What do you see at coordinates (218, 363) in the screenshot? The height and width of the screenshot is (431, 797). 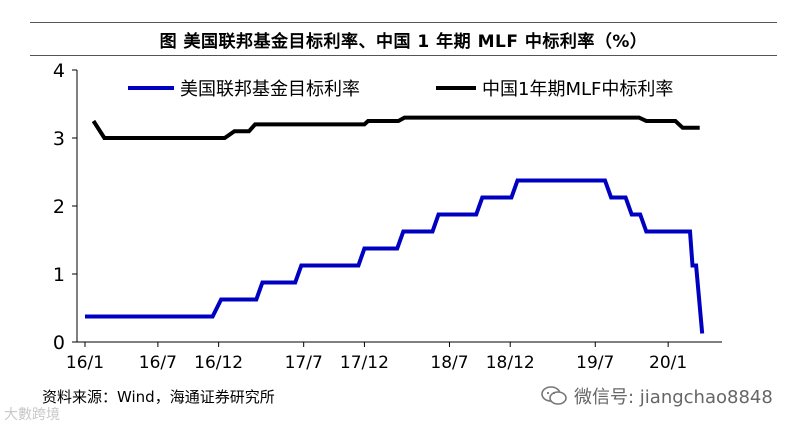 I see `x-tick-label: 16/12` at bounding box center [218, 363].